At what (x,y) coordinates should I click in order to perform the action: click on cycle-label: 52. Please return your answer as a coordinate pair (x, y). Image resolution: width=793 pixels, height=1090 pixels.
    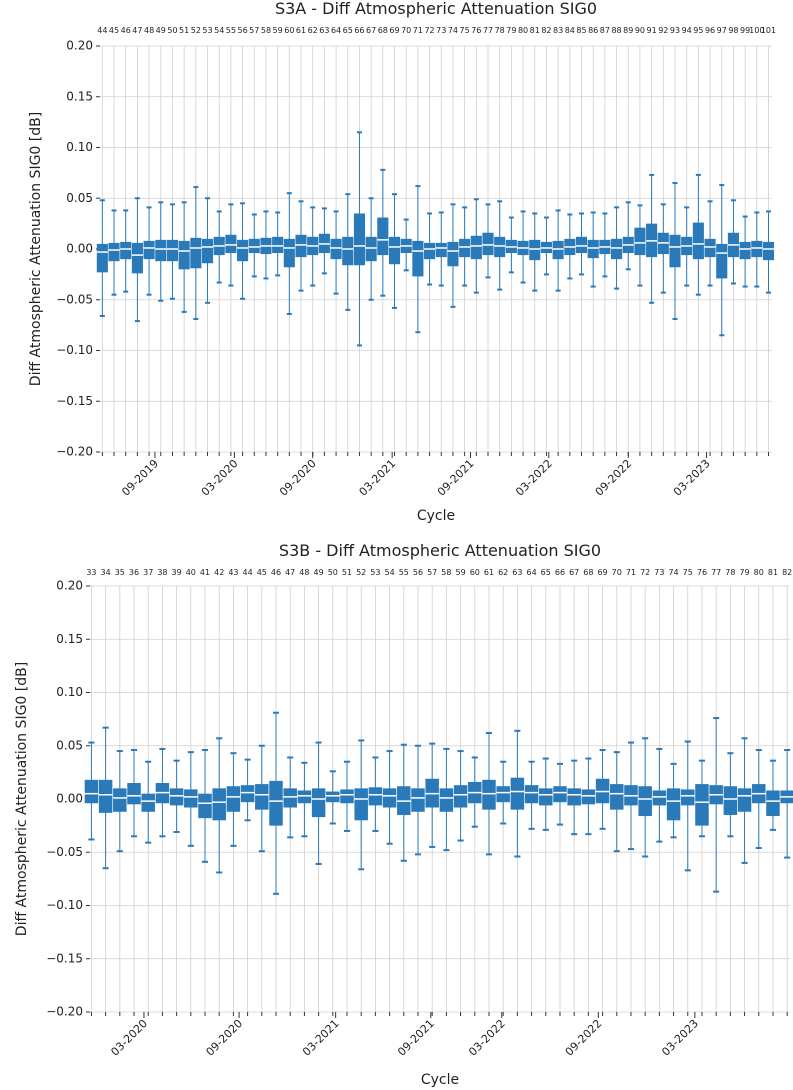
    Looking at the image, I should click on (196, 30).